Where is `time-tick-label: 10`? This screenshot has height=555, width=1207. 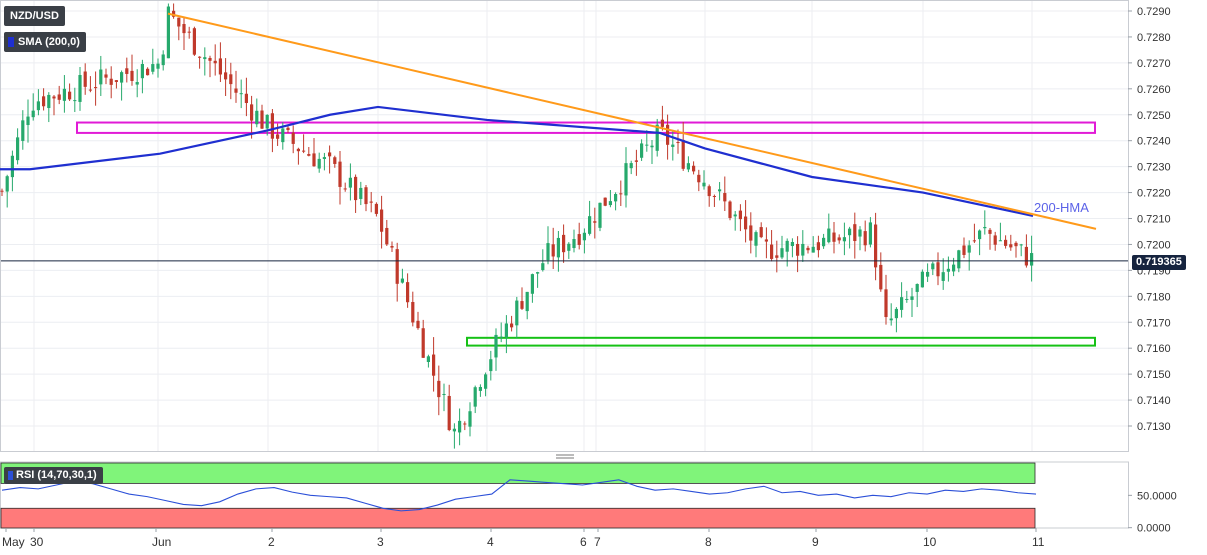 time-tick-label: 10 is located at coordinates (930, 542).